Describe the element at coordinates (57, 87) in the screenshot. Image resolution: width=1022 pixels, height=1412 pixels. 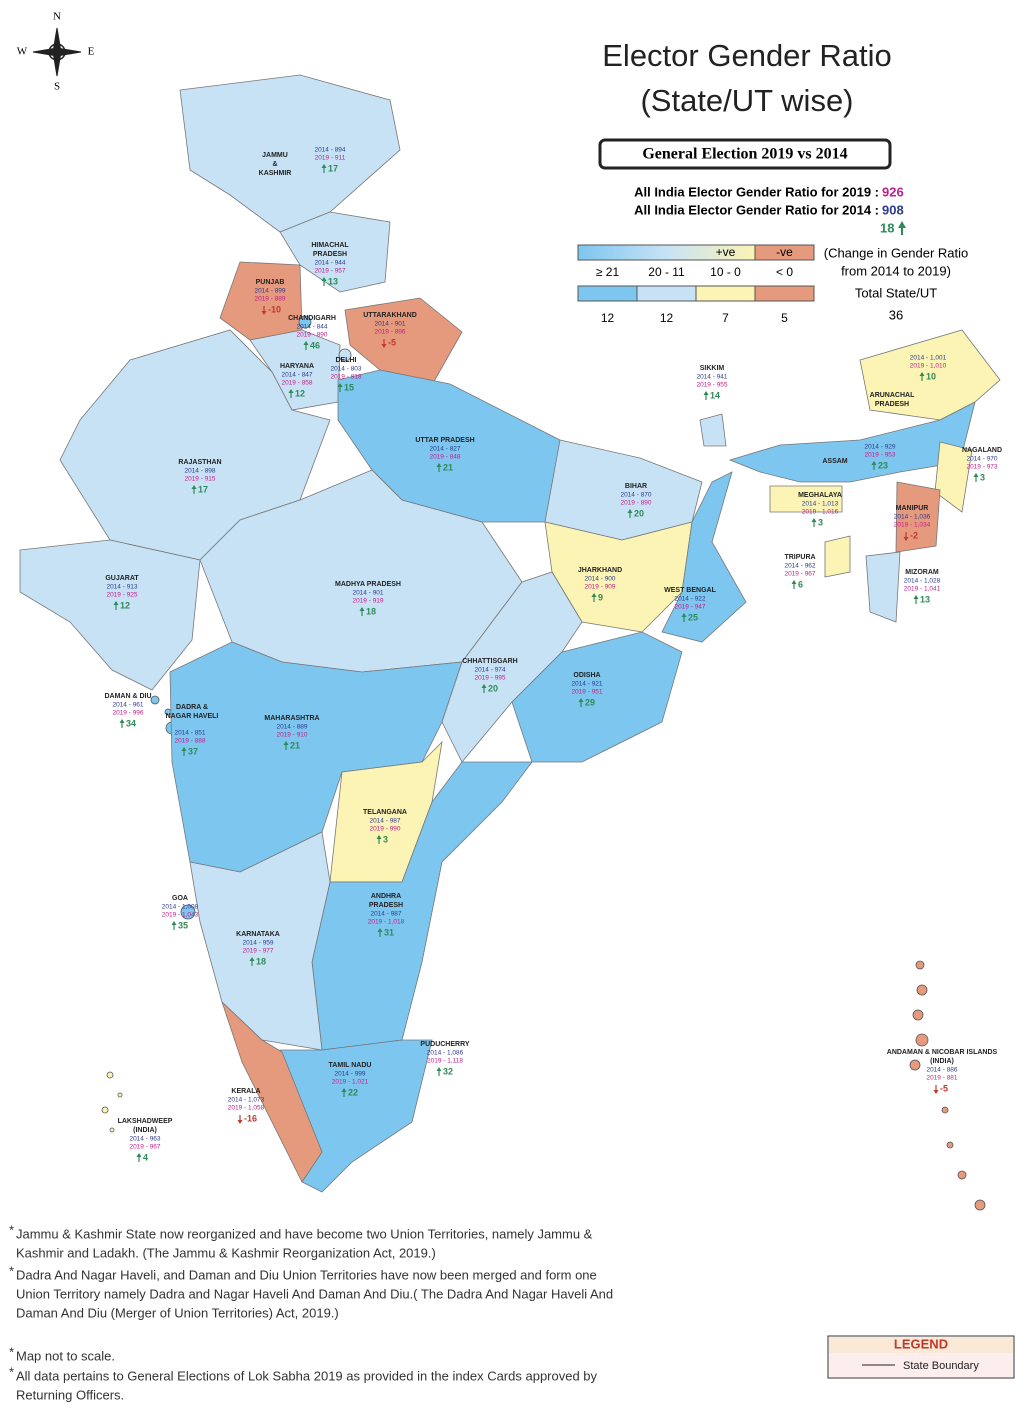
I see `compass-s: S` at that location.